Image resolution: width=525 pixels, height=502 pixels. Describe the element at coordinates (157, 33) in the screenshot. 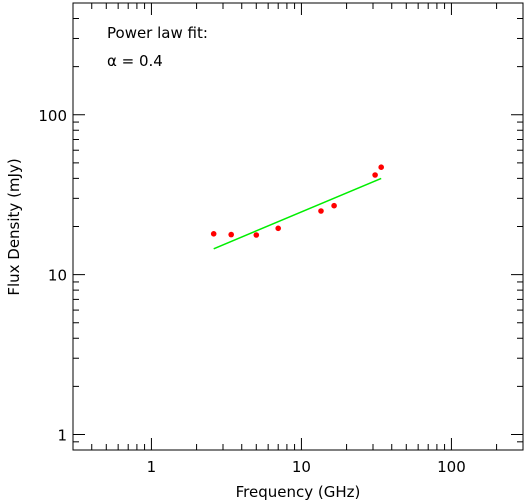

I see `fit-annotation-title: Power law fit:` at that location.